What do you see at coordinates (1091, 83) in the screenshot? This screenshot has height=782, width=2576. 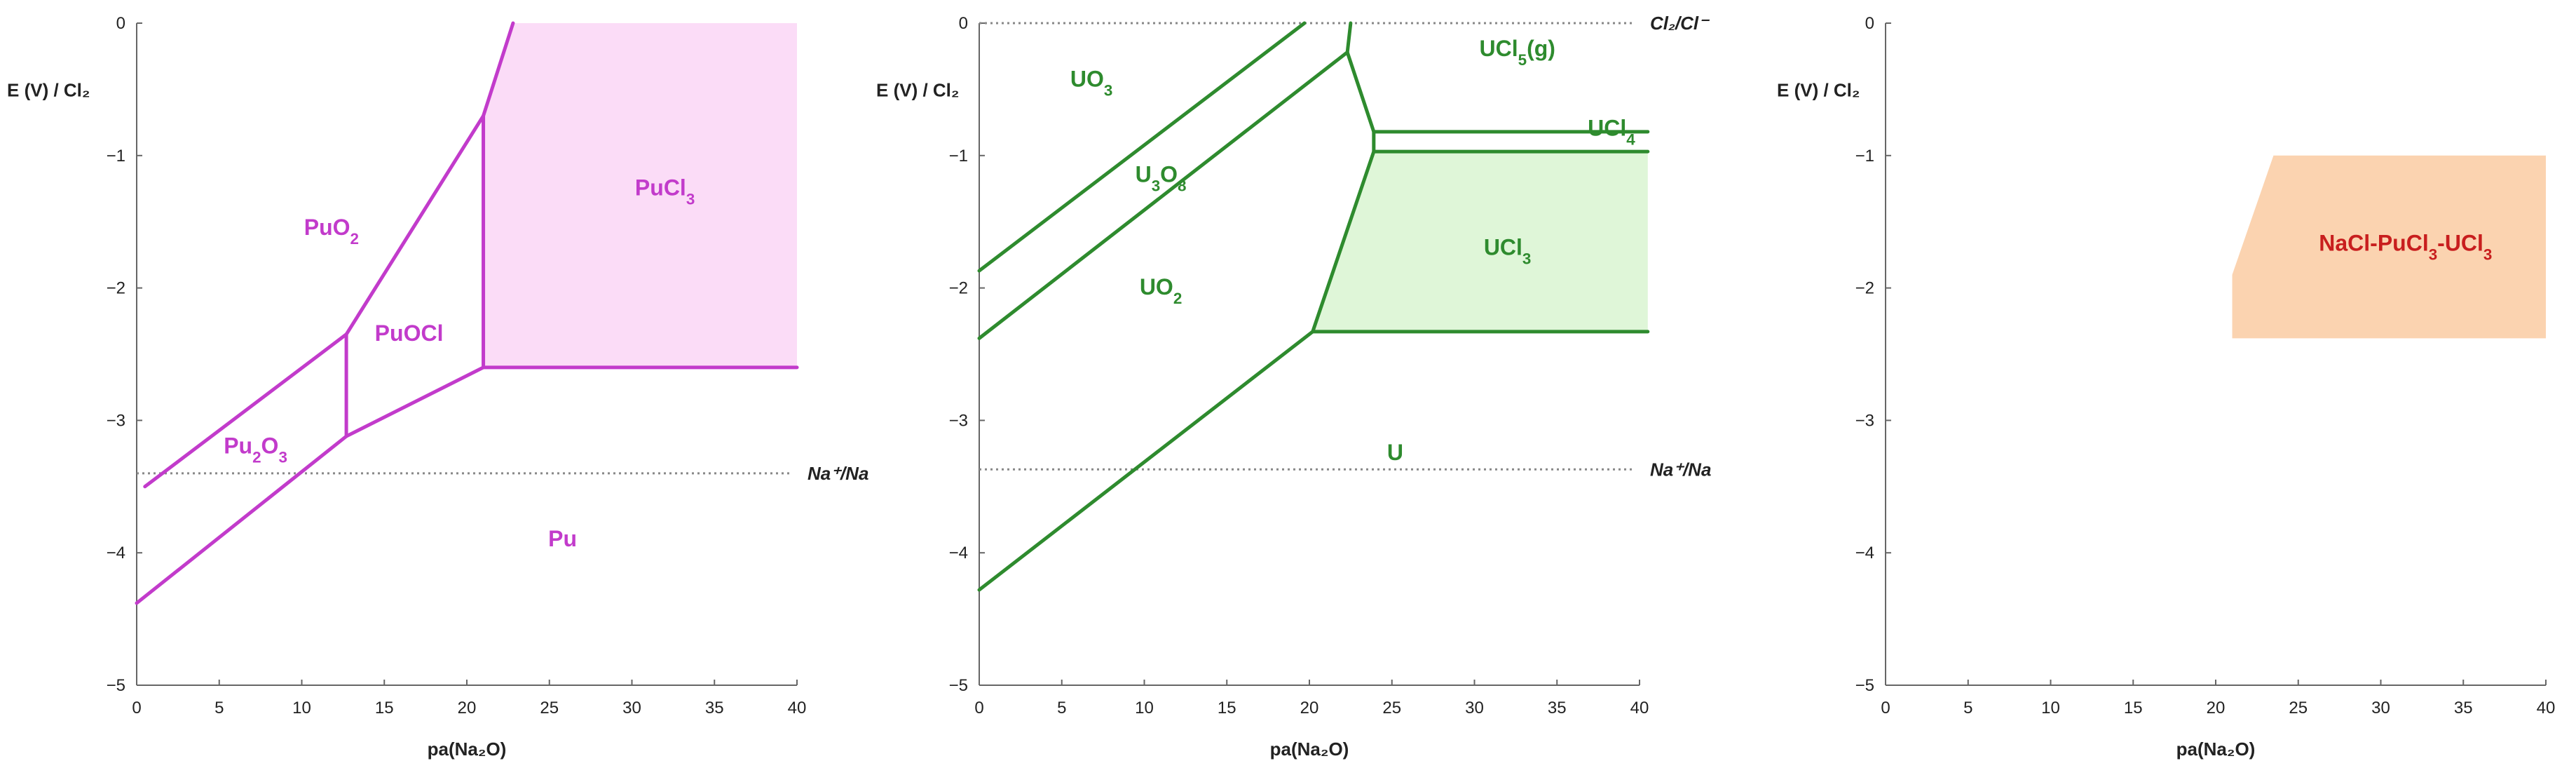 I see `region-label: UO3` at bounding box center [1091, 83].